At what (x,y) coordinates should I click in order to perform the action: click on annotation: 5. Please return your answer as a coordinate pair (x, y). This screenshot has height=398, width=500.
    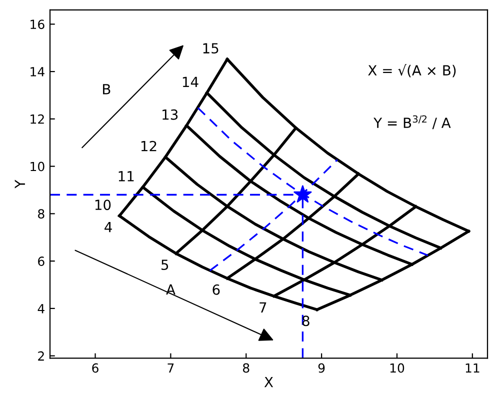
    Looking at the image, I should click on (165, 265).